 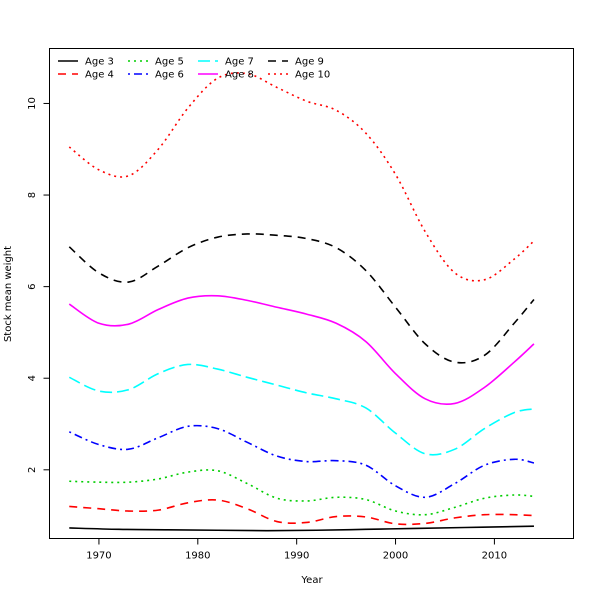 What do you see at coordinates (169, 62) in the screenshot?
I see `legend-label-age-5: Age 5` at bounding box center [169, 62].